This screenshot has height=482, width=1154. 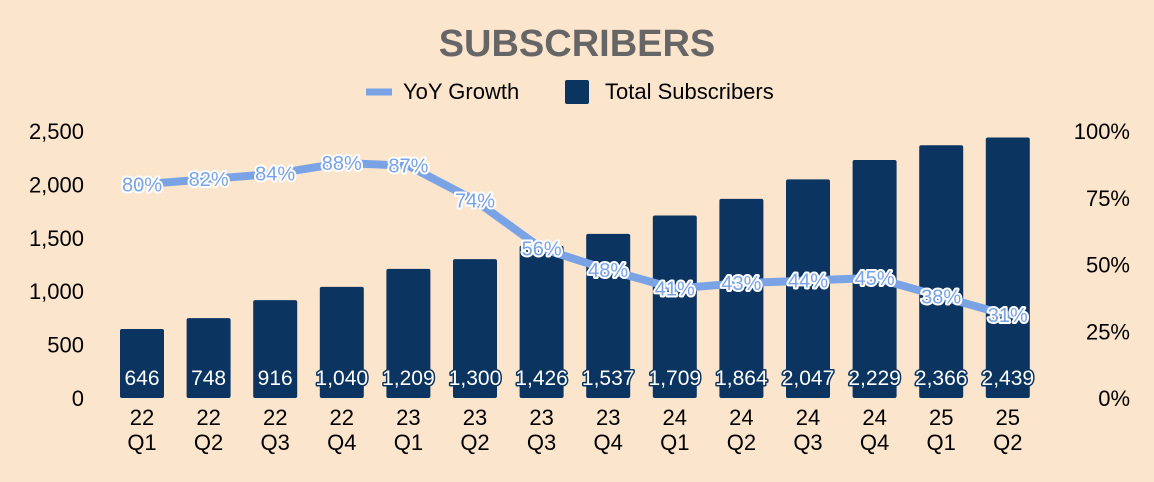 What do you see at coordinates (475, 378) in the screenshot?
I see `bar-value-label: 1,300` at bounding box center [475, 378].